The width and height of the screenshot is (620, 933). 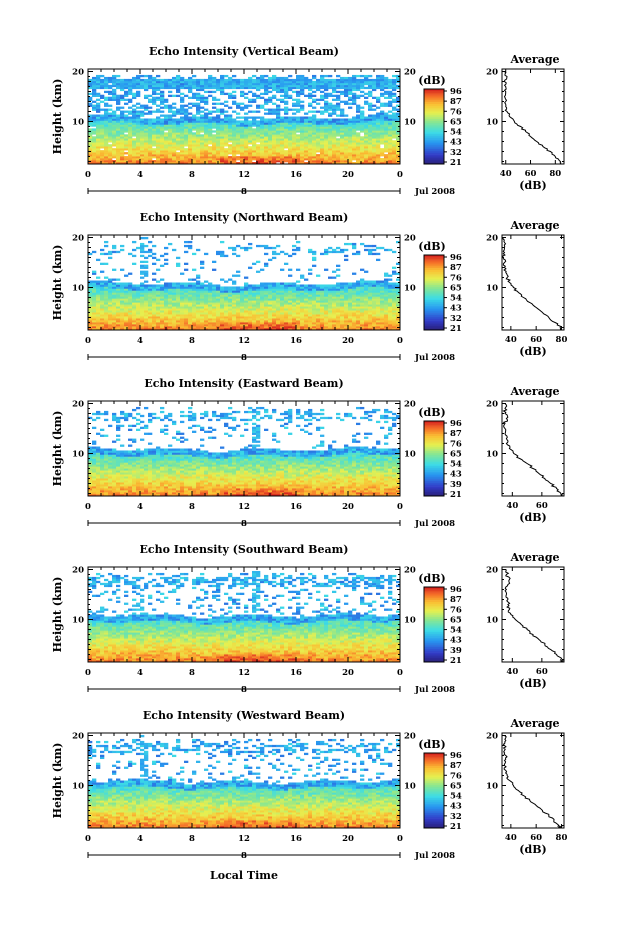 I want to click on colorbar-tick-label: 43, so click(x=456, y=641).